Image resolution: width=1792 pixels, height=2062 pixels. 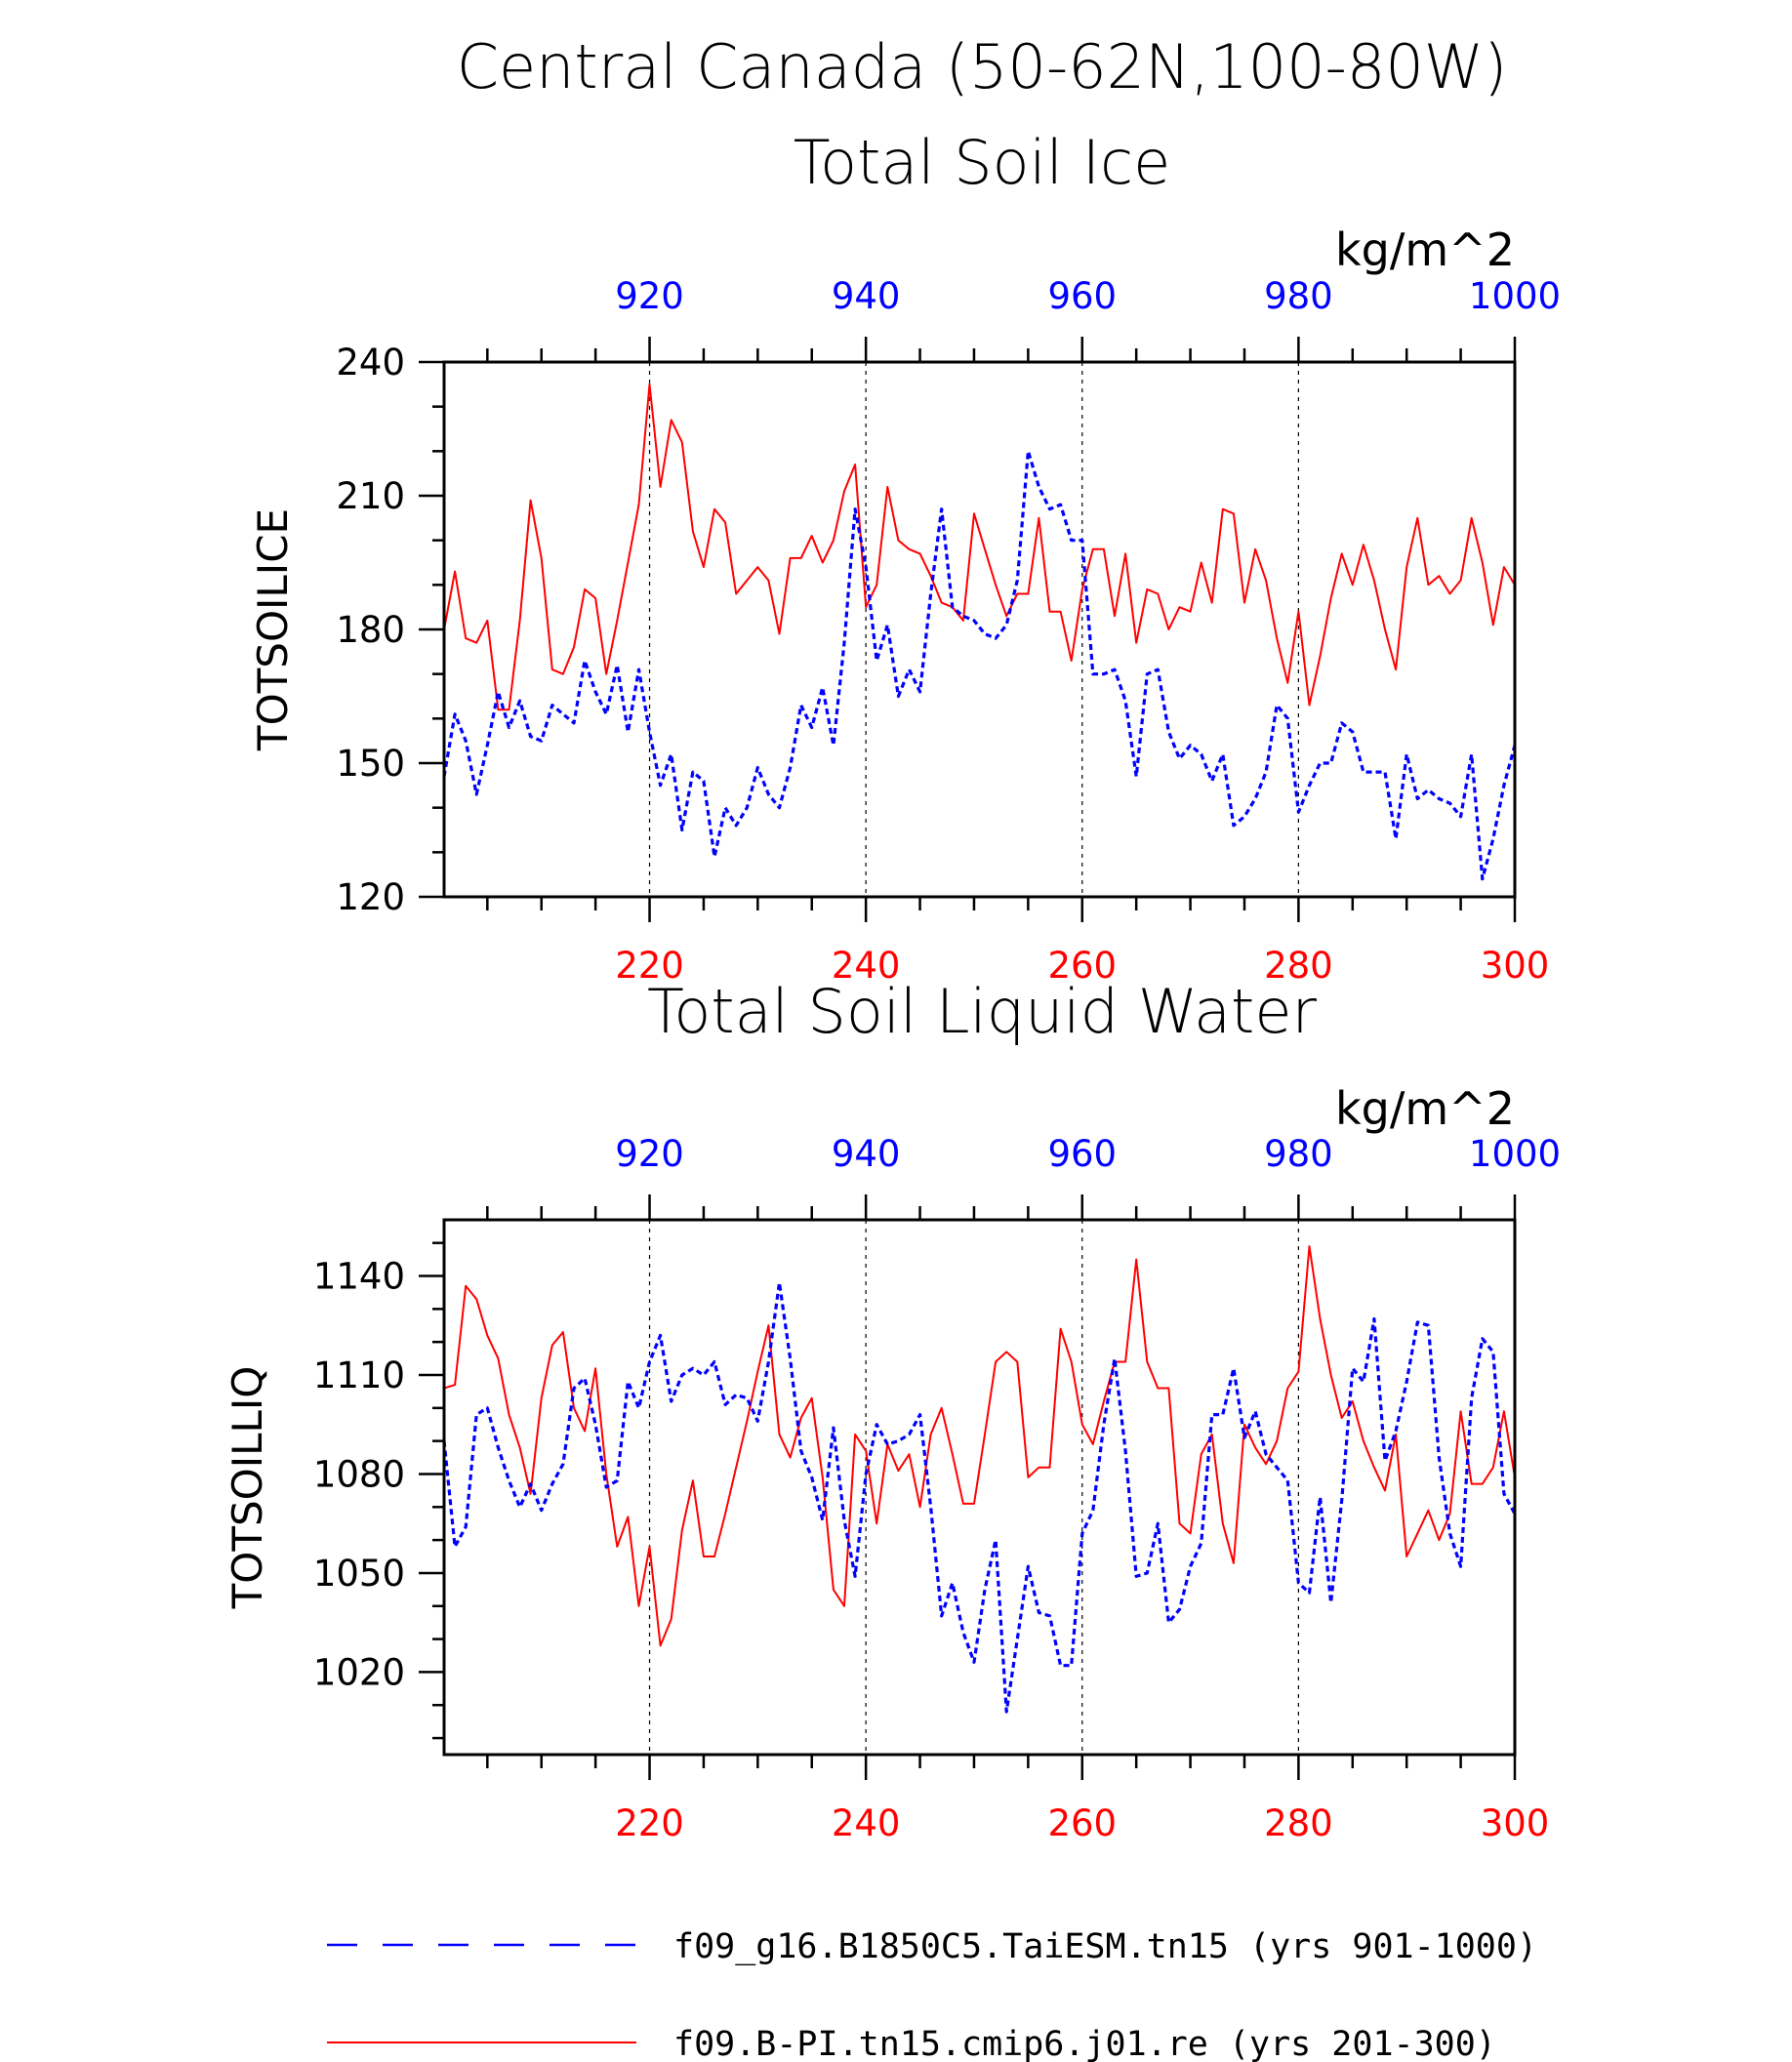 I want to click on panel-title: Total Soil Ice, so click(x=982, y=162).